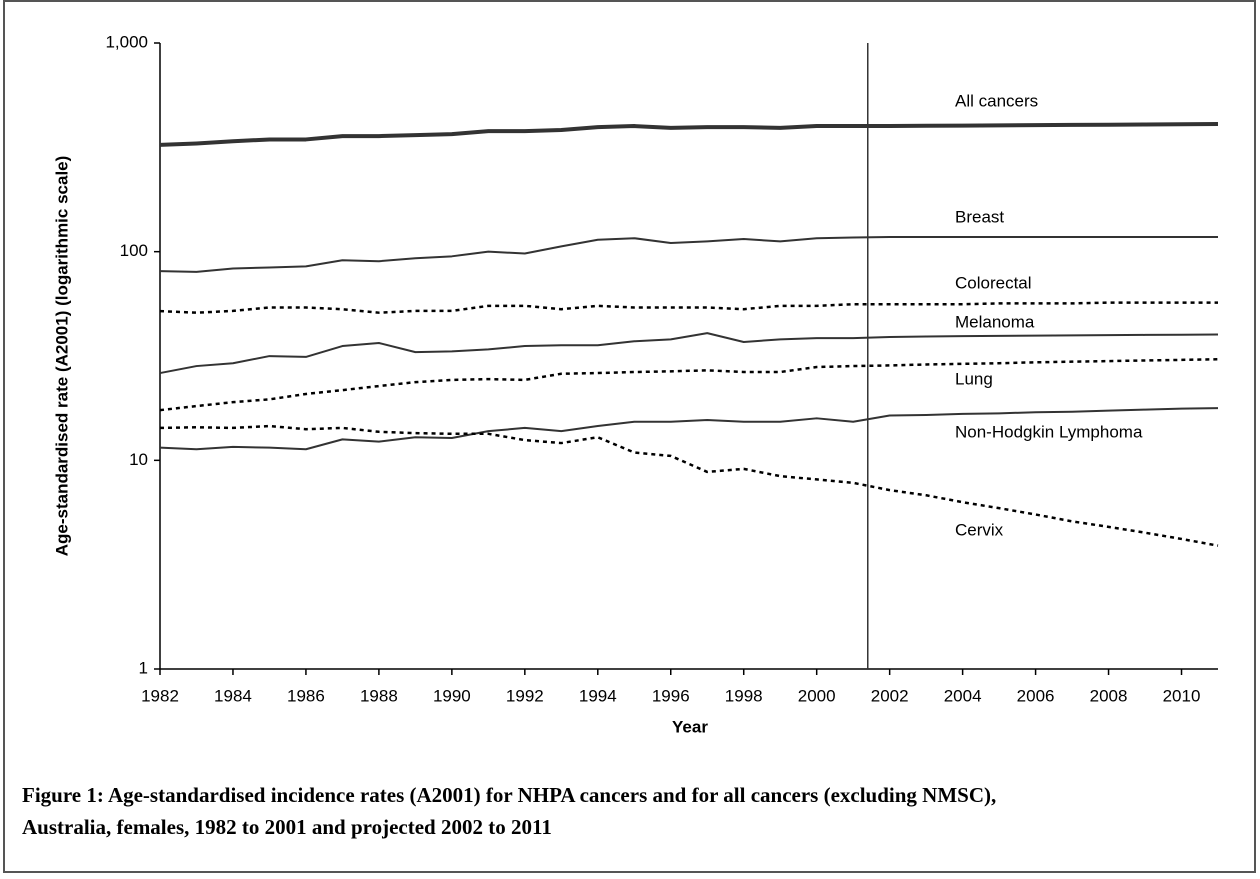 The height and width of the screenshot is (879, 1260). I want to click on y-tick-label: 100, so click(134, 250).